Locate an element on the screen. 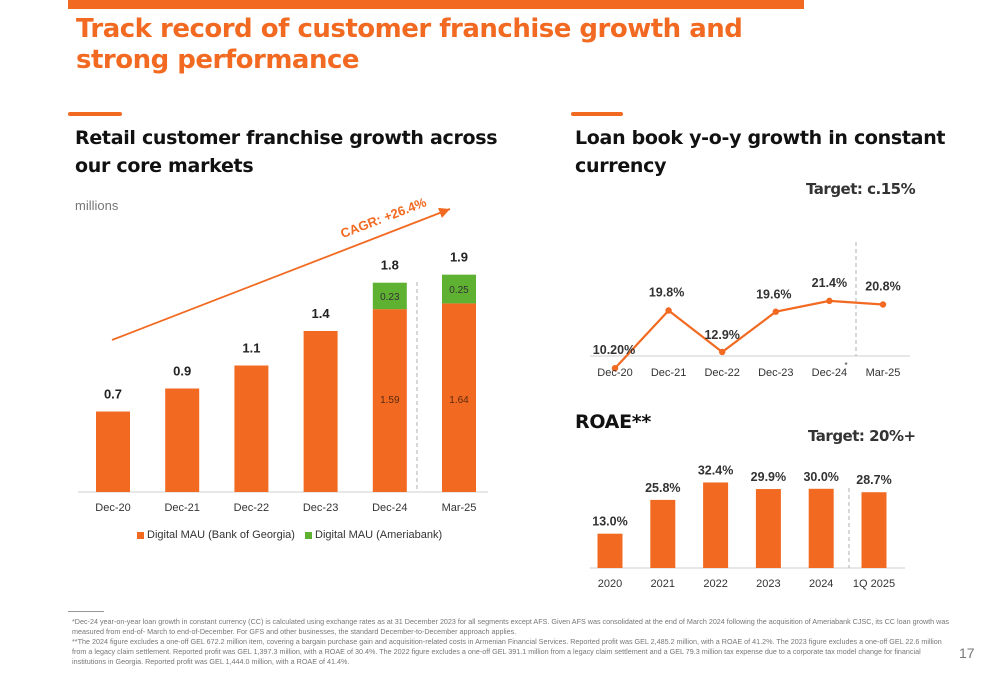 This screenshot has height=685, width=1000. data-label: 13.0% is located at coordinates (609, 522).